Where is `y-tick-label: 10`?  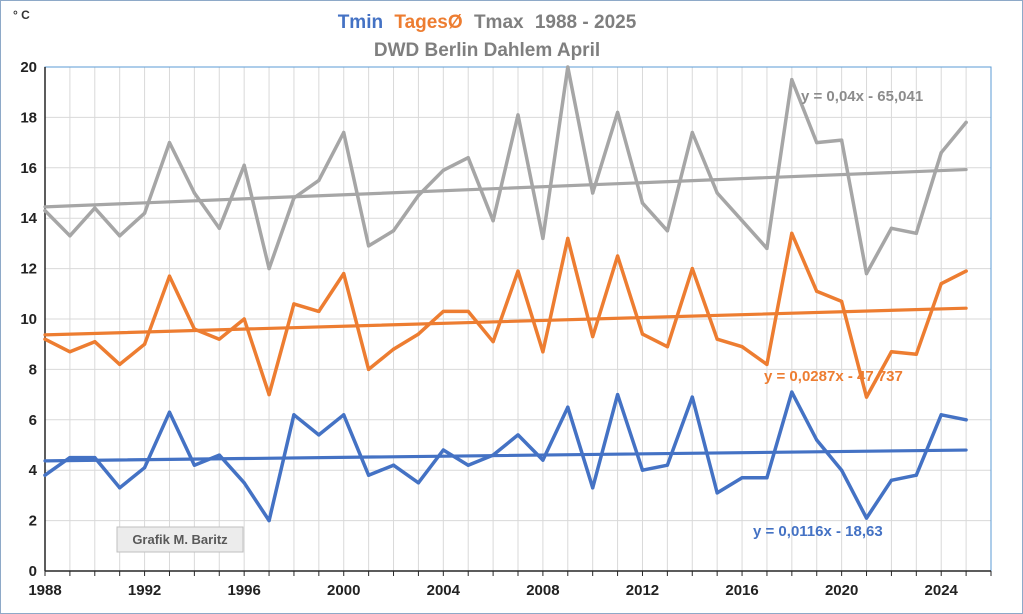 y-tick-label: 10 is located at coordinates (28, 319).